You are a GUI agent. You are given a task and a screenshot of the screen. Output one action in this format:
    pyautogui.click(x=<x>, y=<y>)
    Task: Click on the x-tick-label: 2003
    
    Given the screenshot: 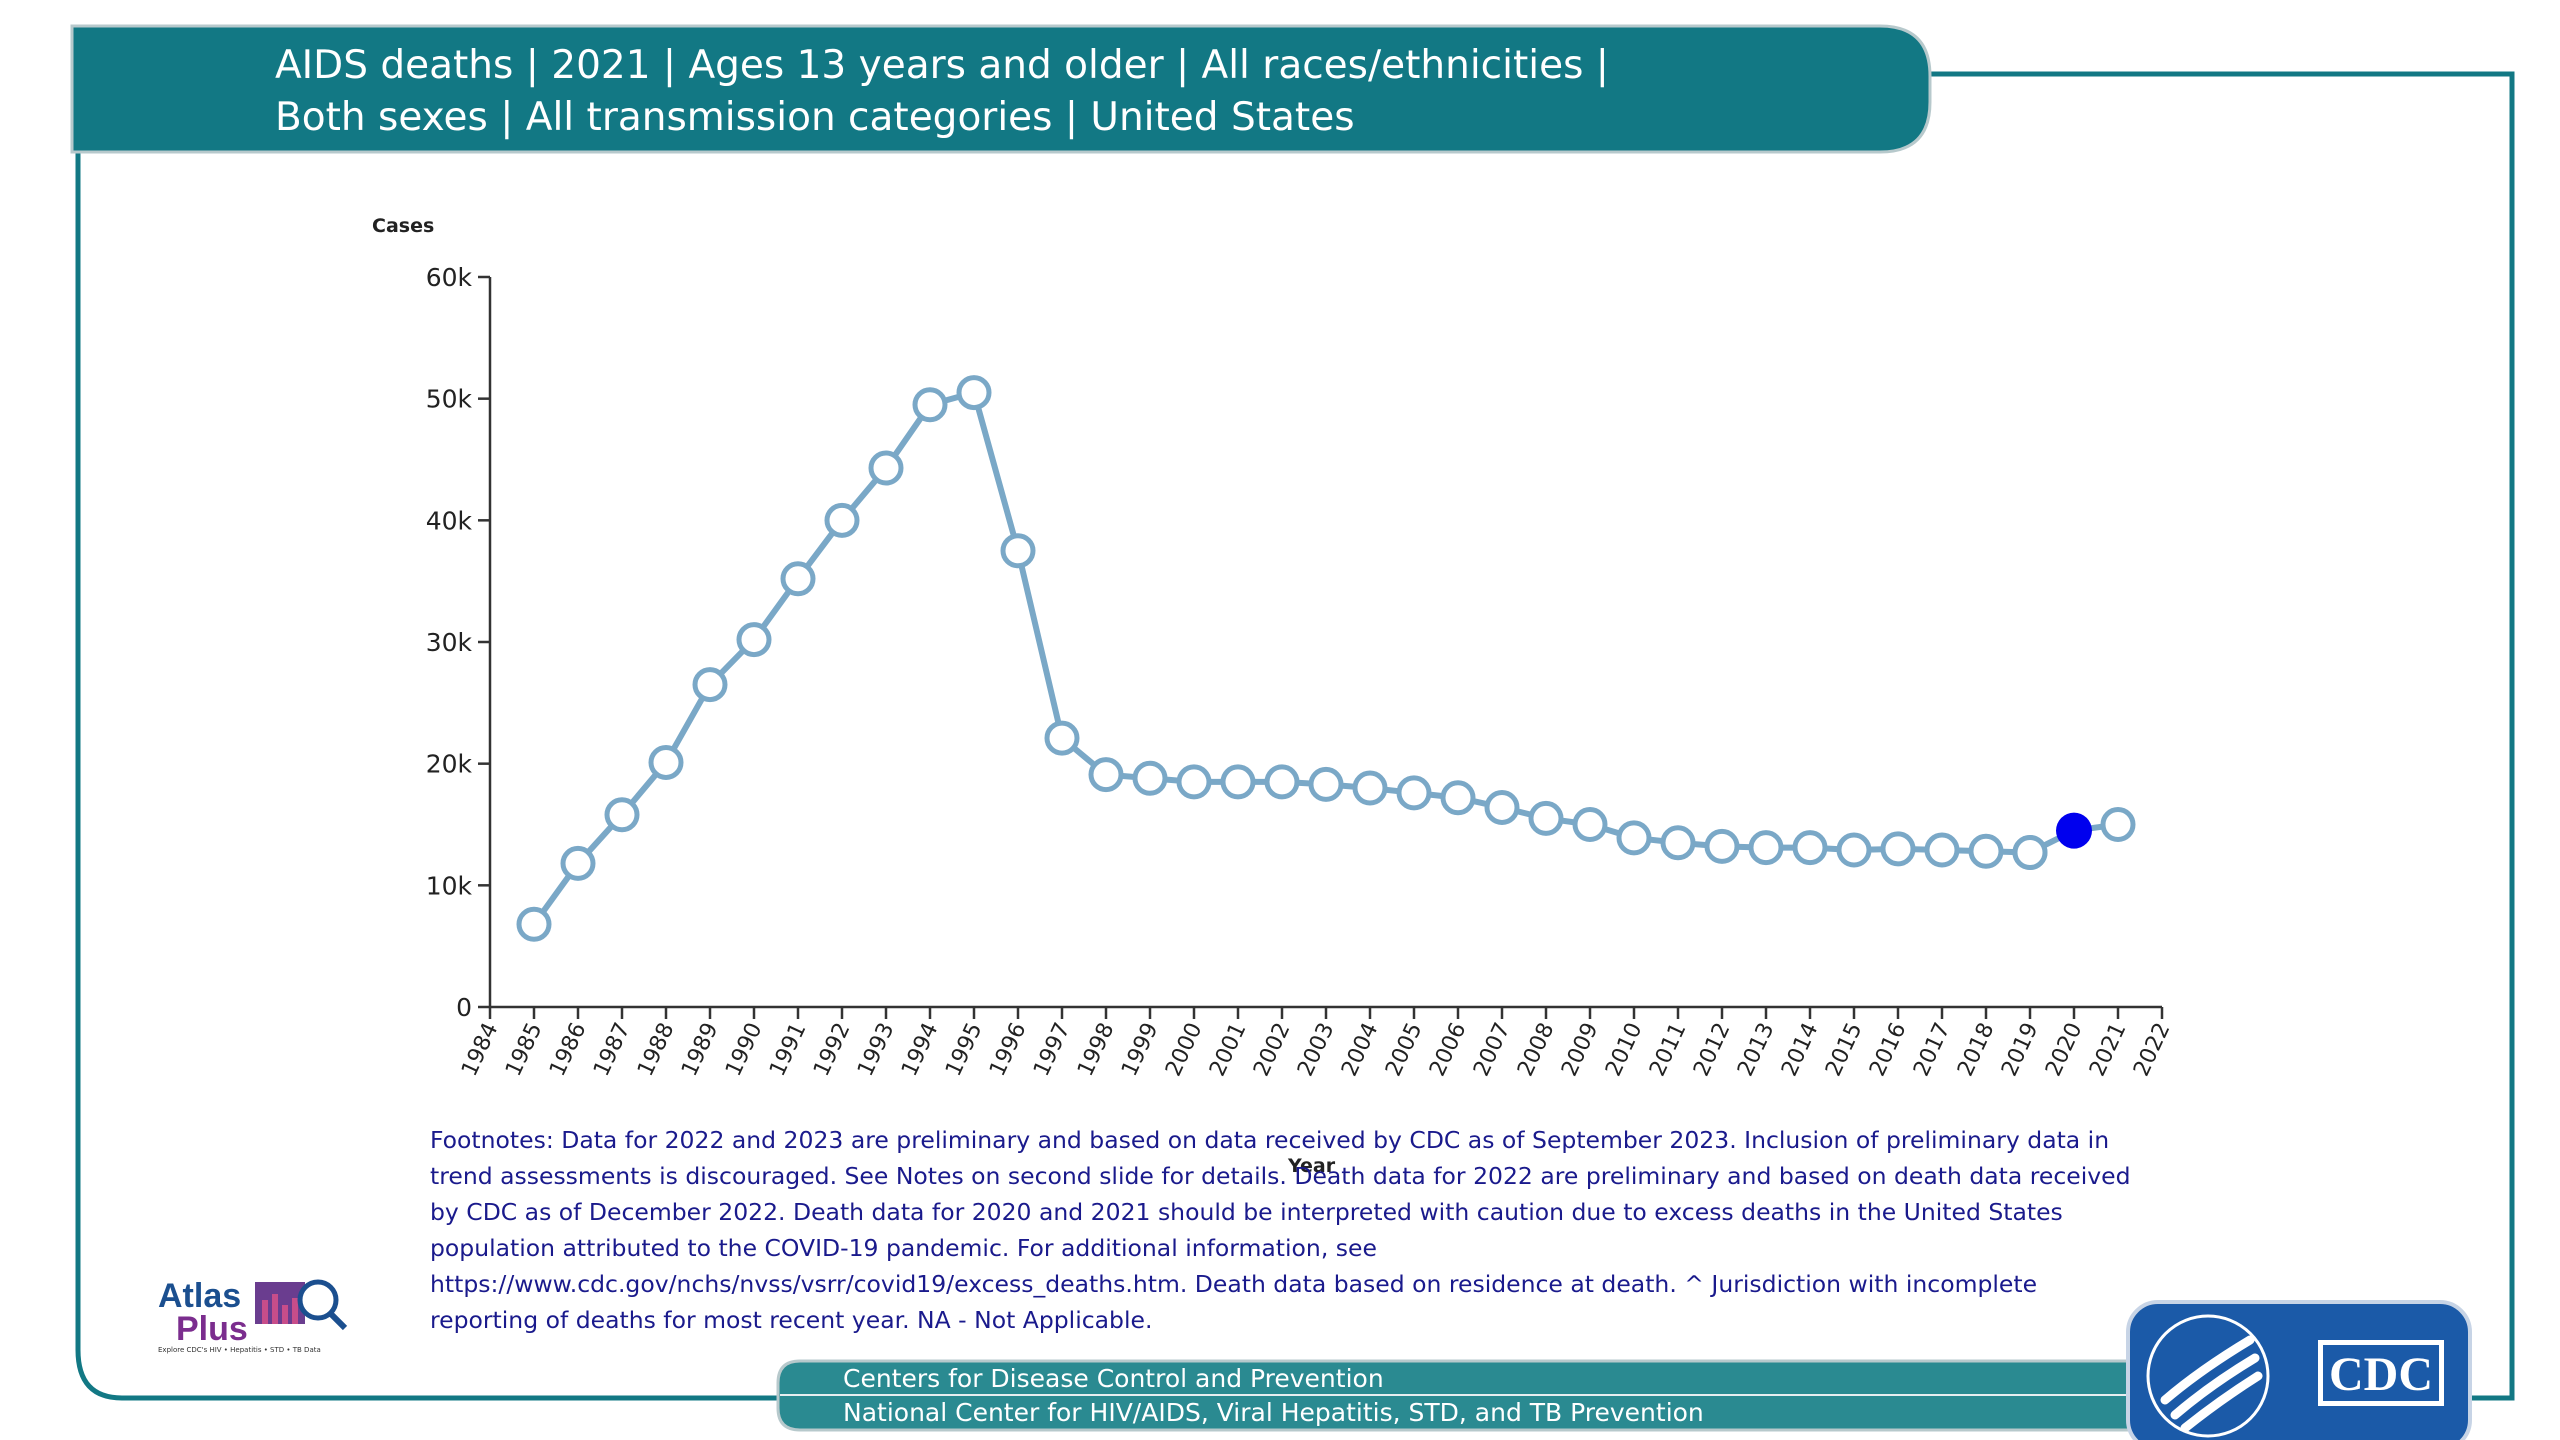 What is the action you would take?
    pyautogui.click(x=1316, y=1049)
    